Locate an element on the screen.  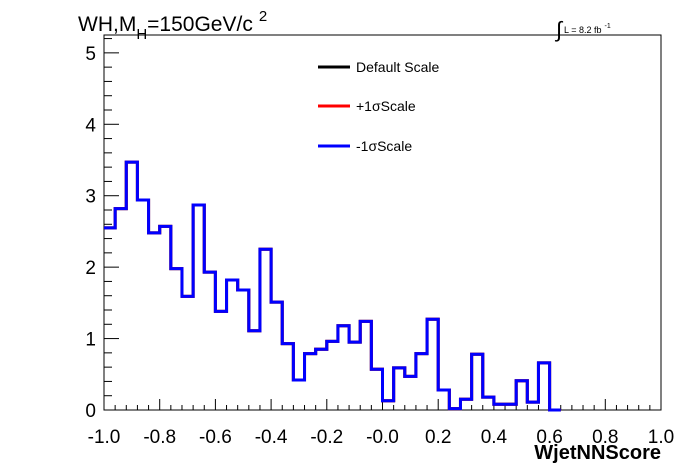
y-tick-label: 4 is located at coordinates (90, 125).